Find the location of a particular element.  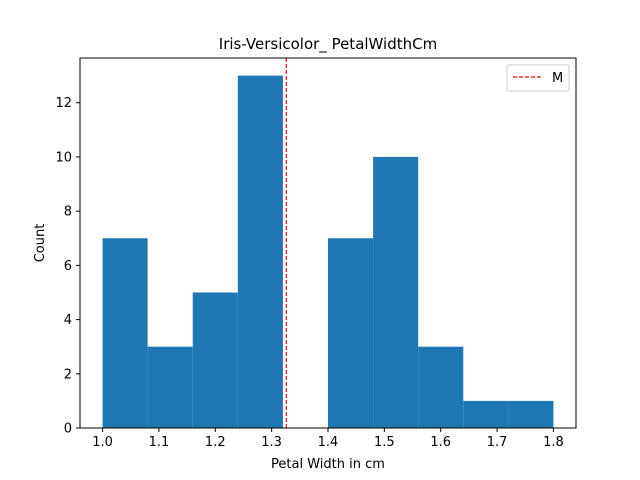

x-axis-ticks: 1.0 1.1 1.2 1.3 1.4 1.5 1.6 1.7 1.8 is located at coordinates (328, 439).